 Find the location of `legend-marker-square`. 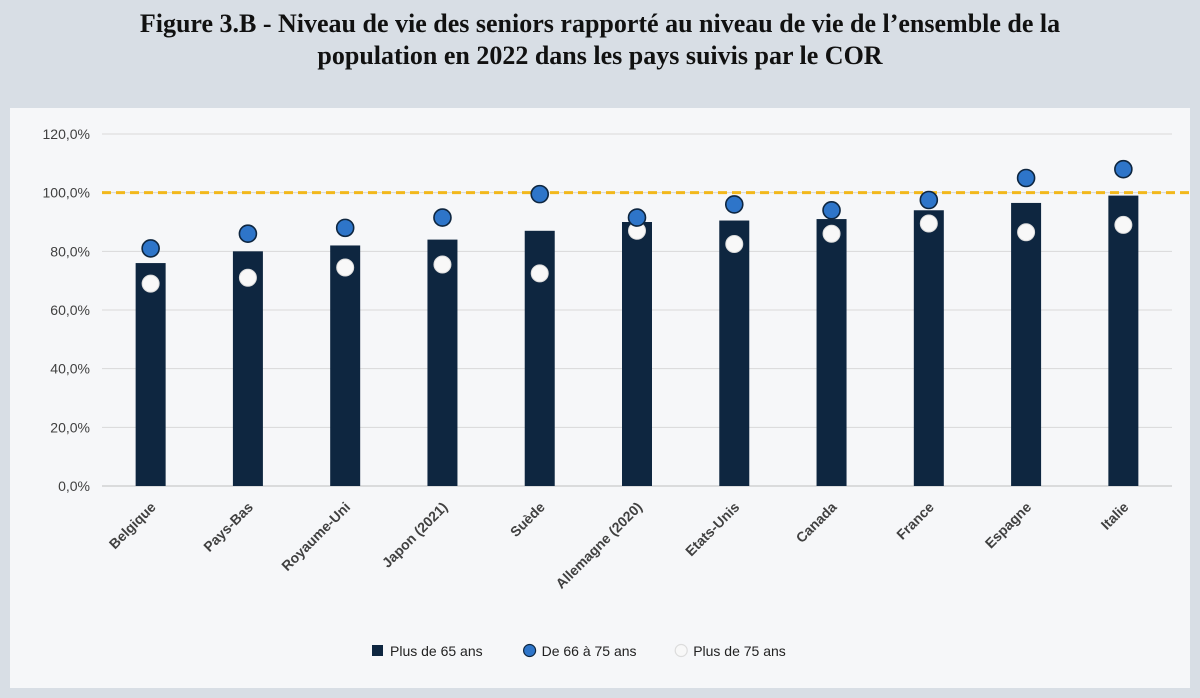

legend-marker-square is located at coordinates (377, 650).